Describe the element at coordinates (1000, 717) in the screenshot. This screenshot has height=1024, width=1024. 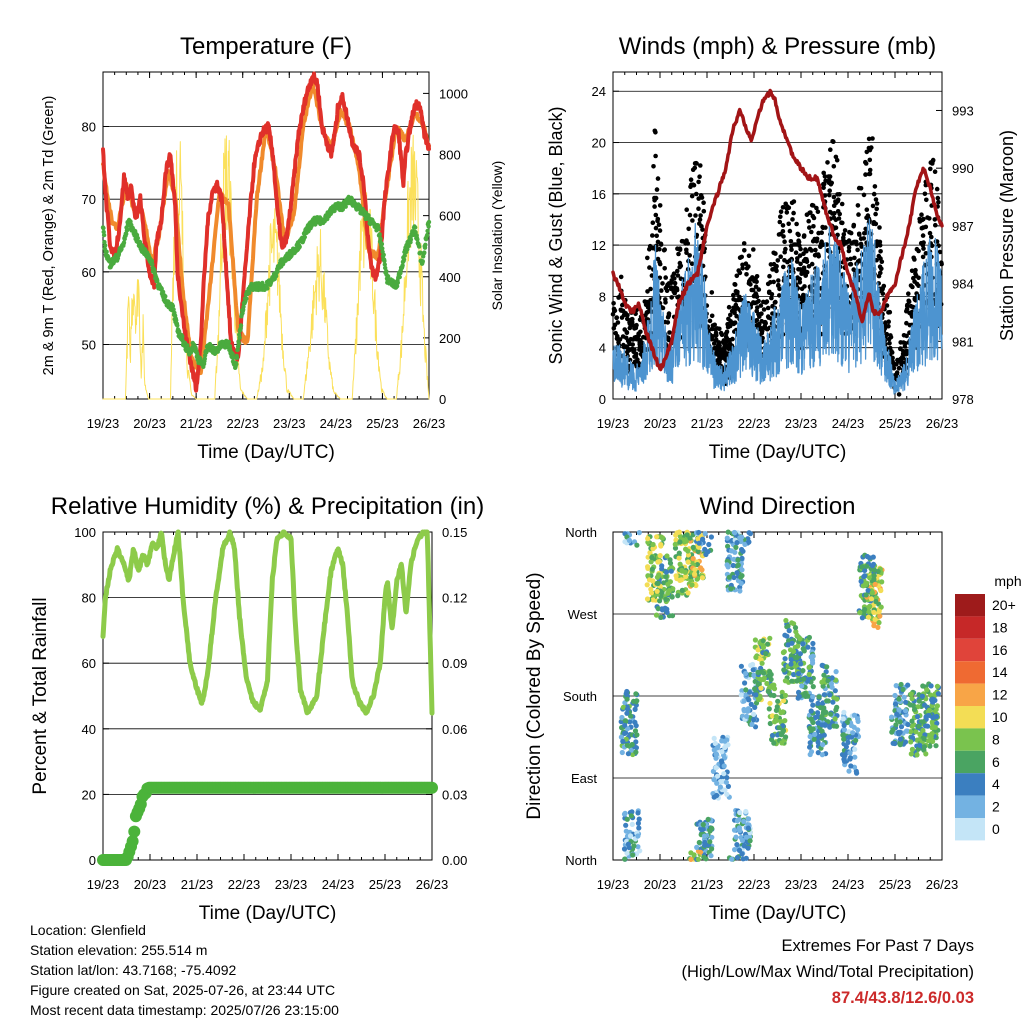
I see `colorbar-label: 10` at that location.